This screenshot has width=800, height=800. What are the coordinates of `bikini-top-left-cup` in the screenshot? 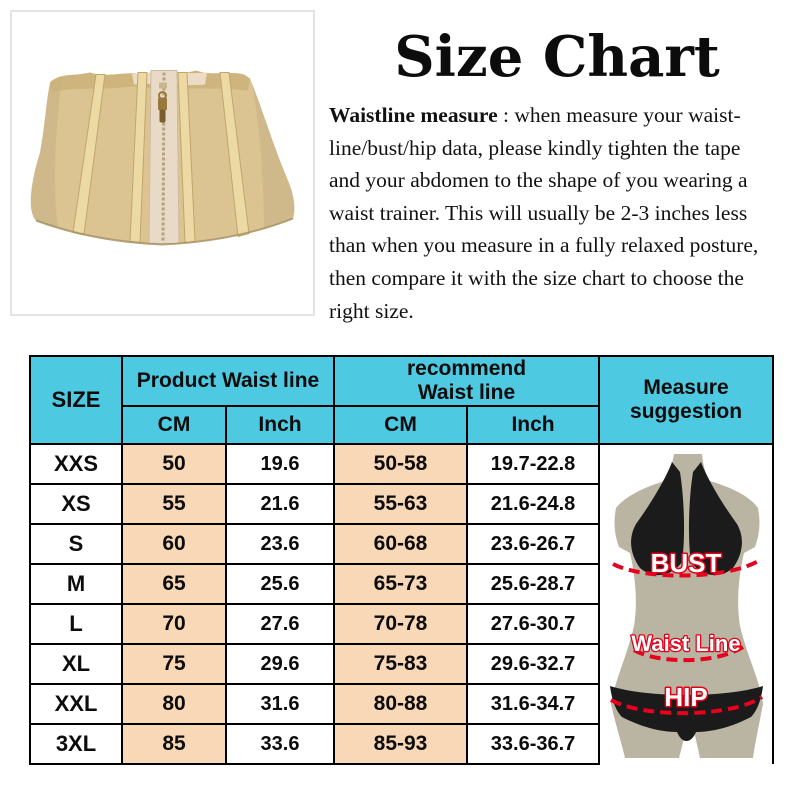 It's located at (658, 519).